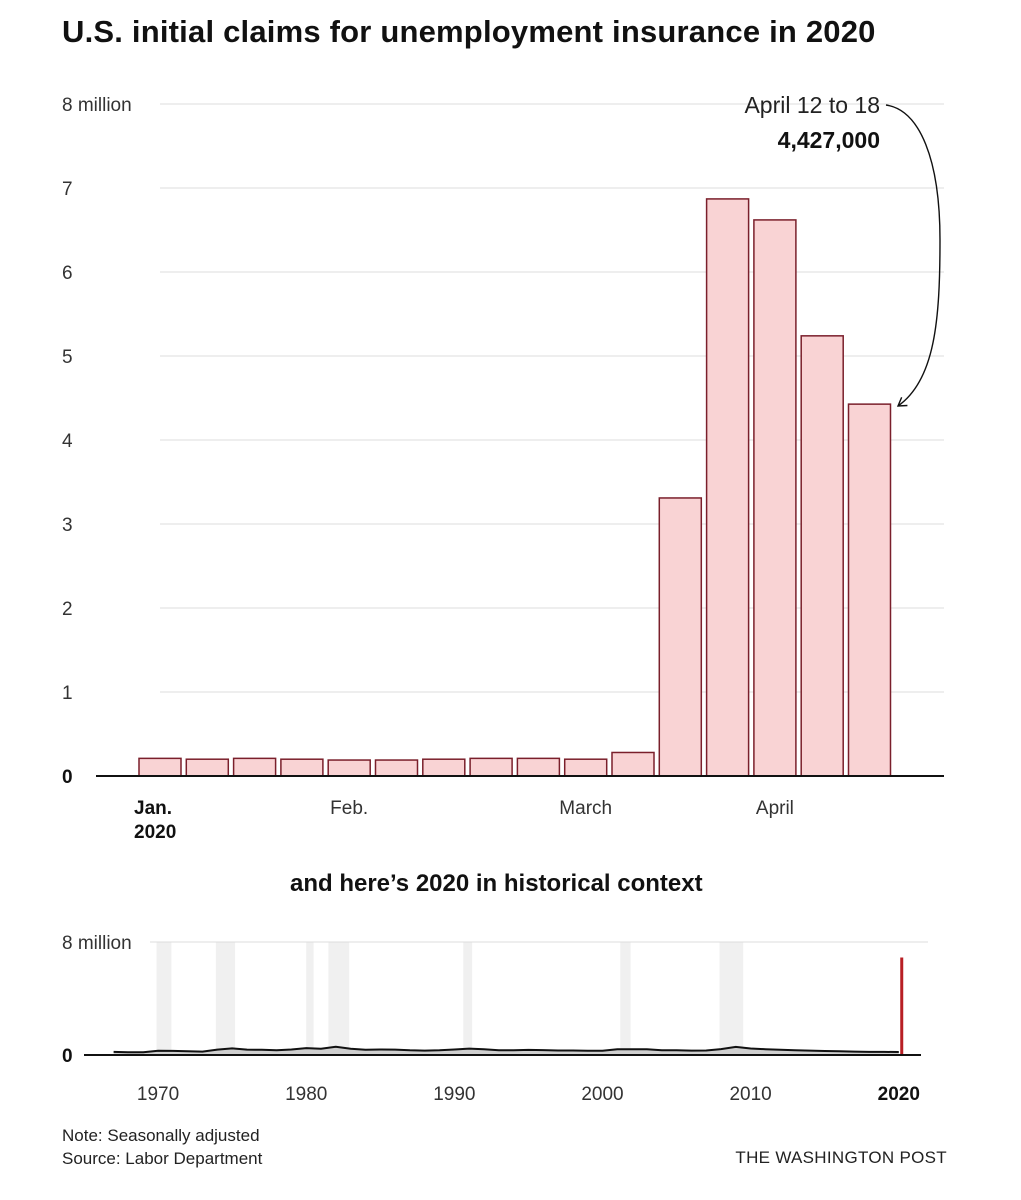 This screenshot has height=1200, width=1021. What do you see at coordinates (585, 808) in the screenshot?
I see `x-tick-label: March` at bounding box center [585, 808].